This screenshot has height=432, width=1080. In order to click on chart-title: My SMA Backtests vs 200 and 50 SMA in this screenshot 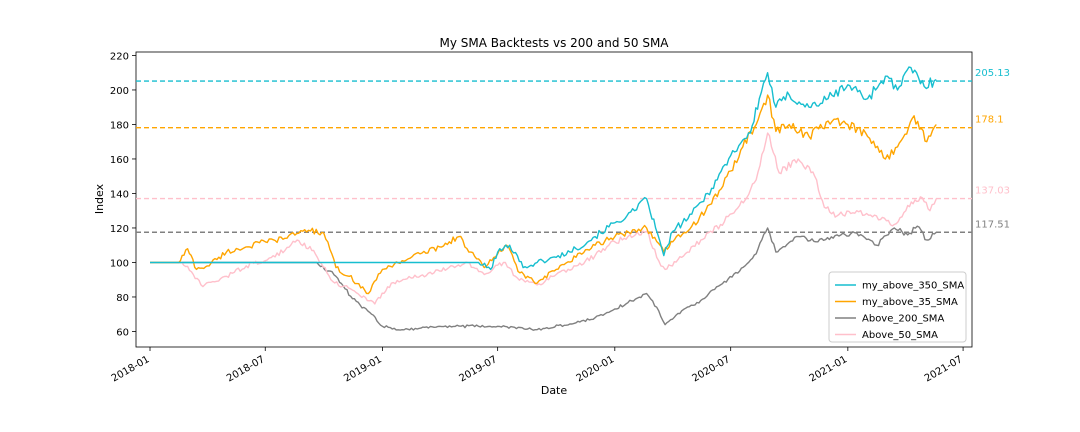, I will do `click(554, 43)`.